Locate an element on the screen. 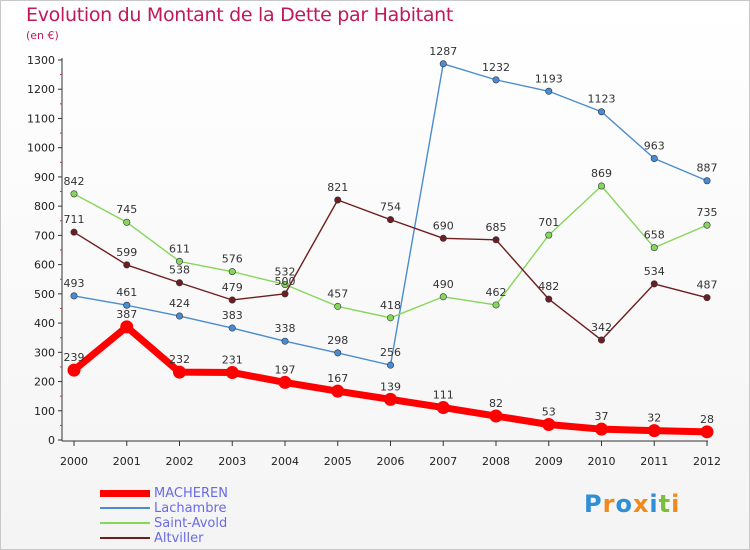  data-label: 139 is located at coordinates (390, 386).